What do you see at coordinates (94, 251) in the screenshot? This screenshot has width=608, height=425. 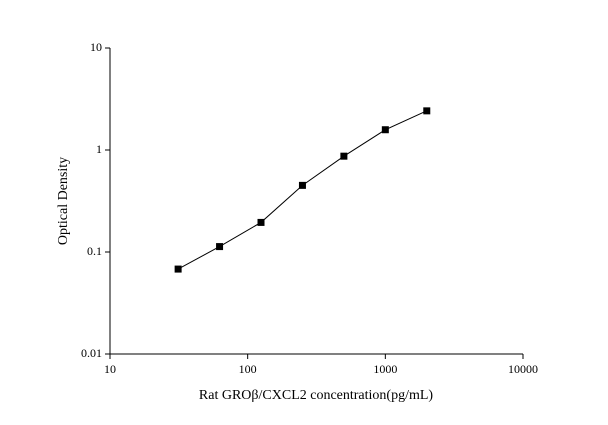 I see `y-tick-label: 0.1` at bounding box center [94, 251].